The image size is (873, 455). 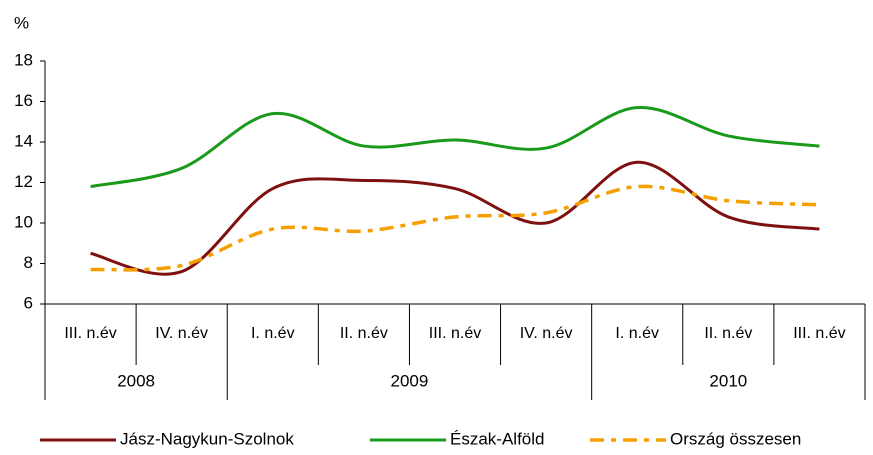 I want to click on y-tick-label: 10, so click(x=23, y=221).